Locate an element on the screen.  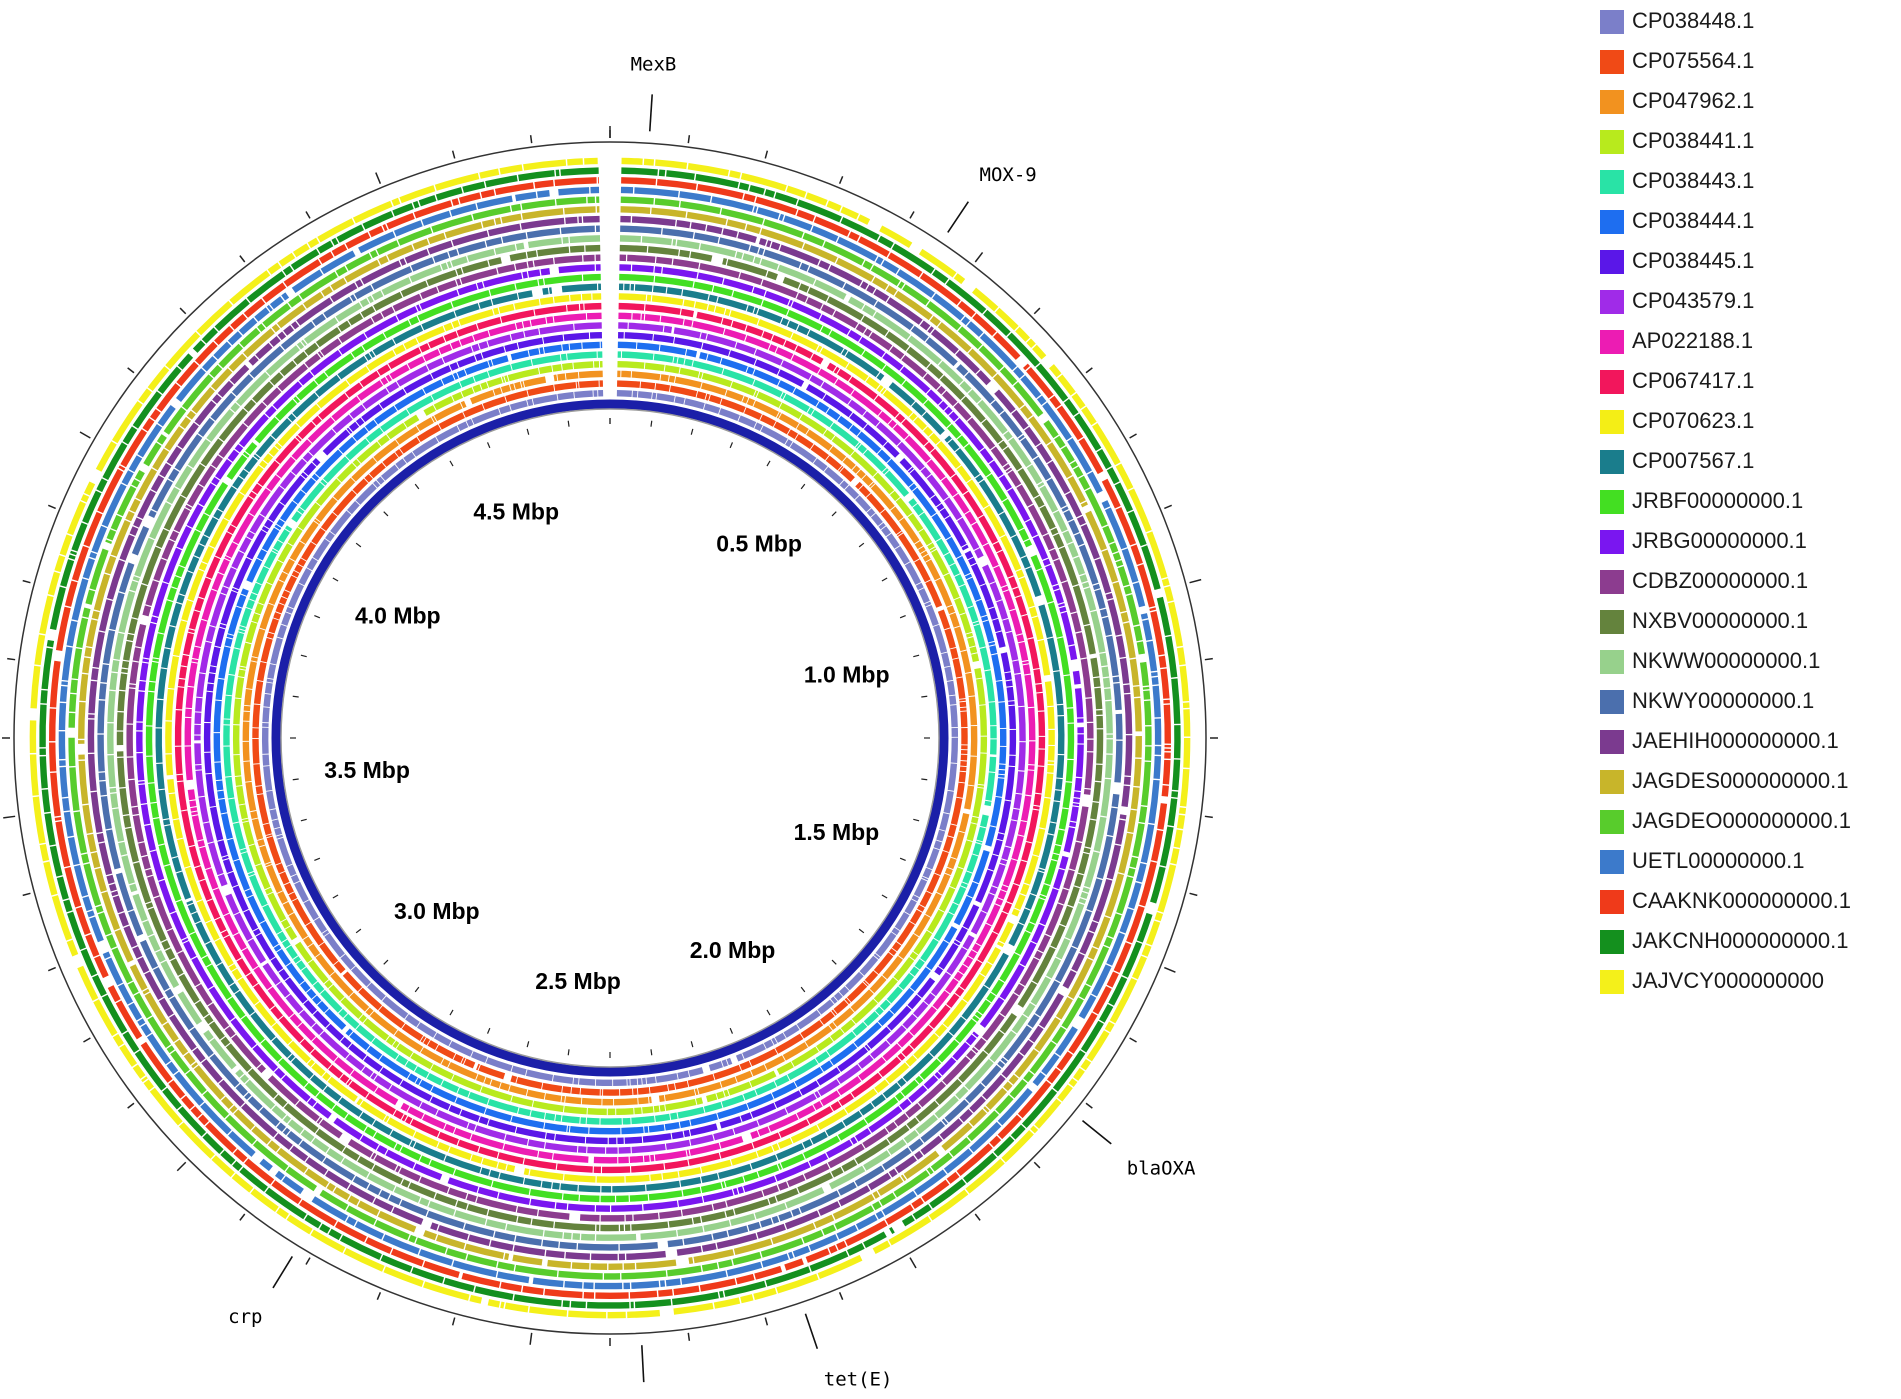
legend-item: JAEHIH000000000.1 is located at coordinates (1750, 744).